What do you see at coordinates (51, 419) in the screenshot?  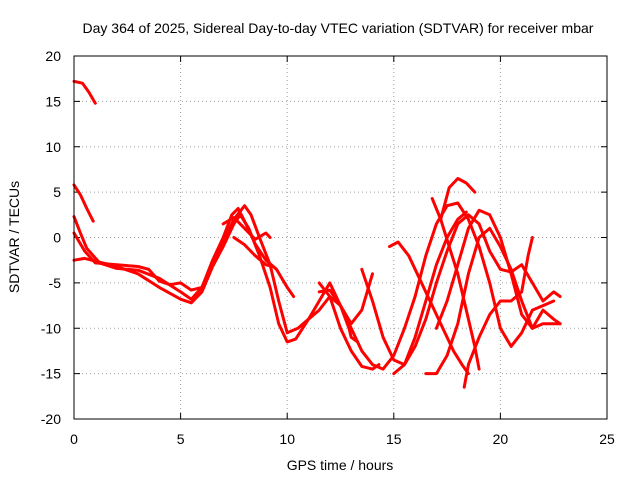 I see `y-tick-label-0: -20` at bounding box center [51, 419].